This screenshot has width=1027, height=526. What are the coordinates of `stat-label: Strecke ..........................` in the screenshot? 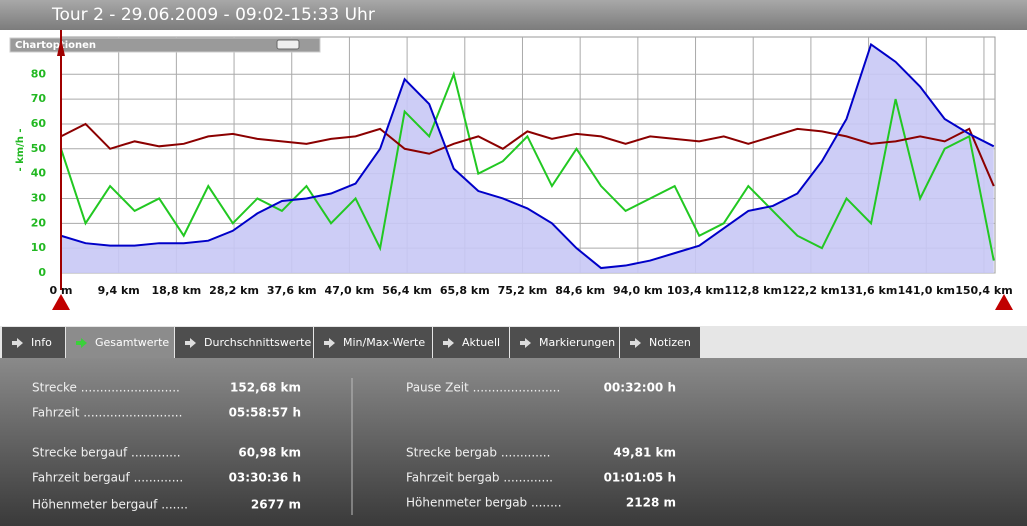 It's located at (106, 388).